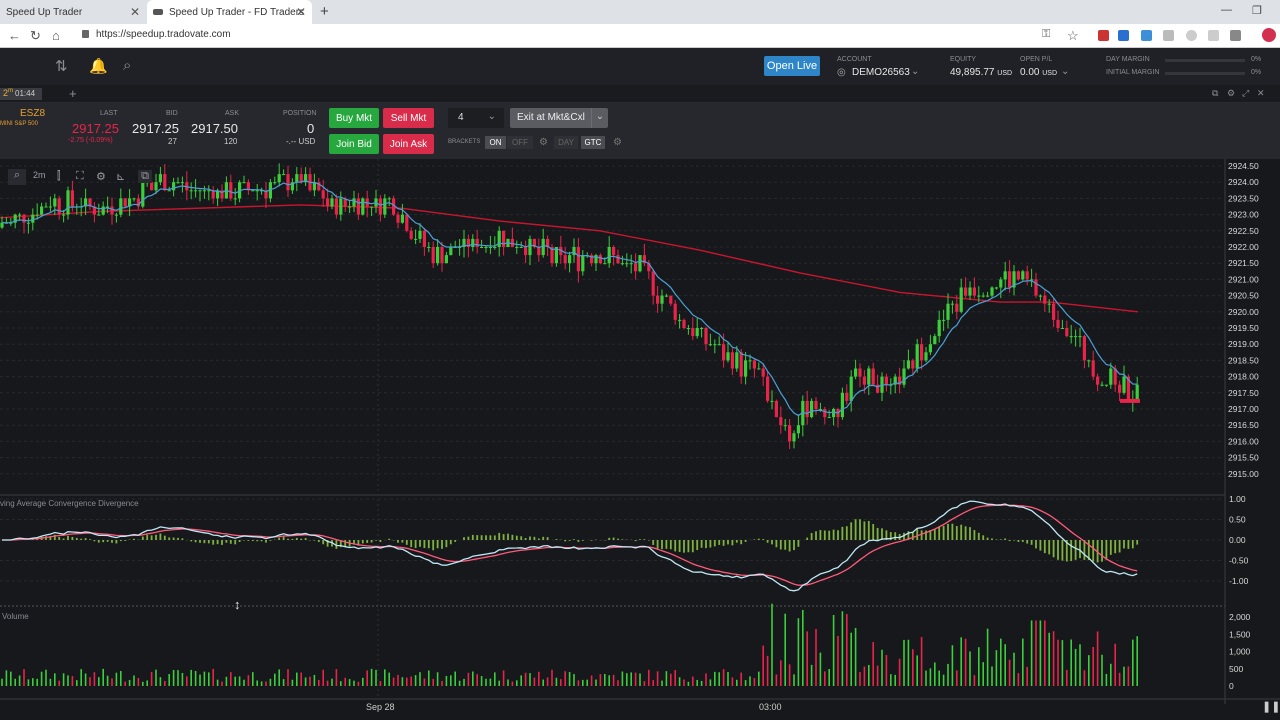 The height and width of the screenshot is (720, 1280). What do you see at coordinates (593, 142) in the screenshot?
I see `tif-gtc-toggle: GTC` at bounding box center [593, 142].